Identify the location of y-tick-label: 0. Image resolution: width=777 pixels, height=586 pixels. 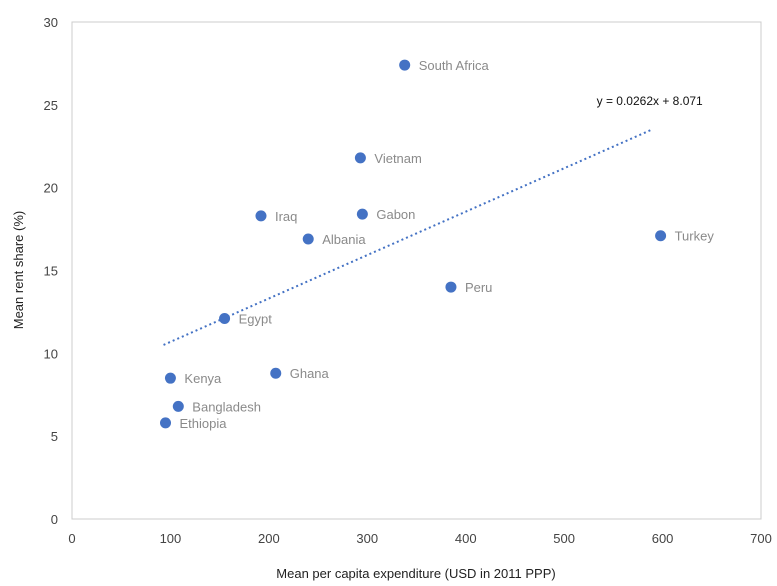
(54, 519).